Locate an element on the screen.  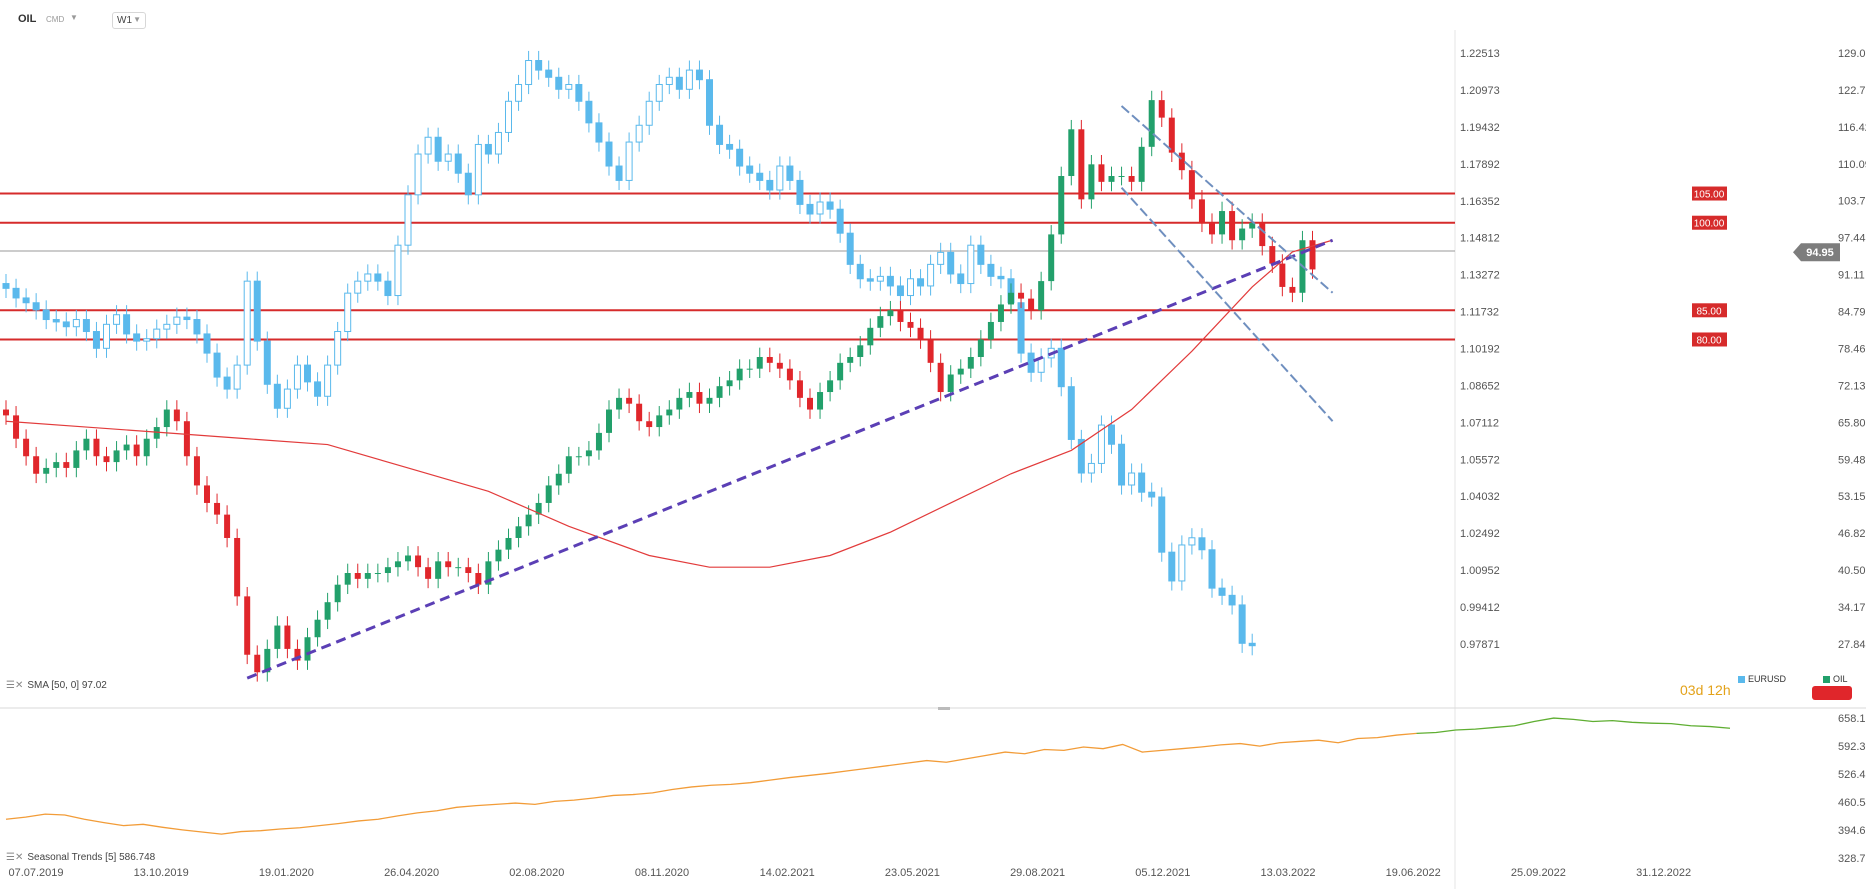
seasonal-indicator-label: ☰✕ Seasonal Trends [5] 586.748 is located at coordinates (80, 857).